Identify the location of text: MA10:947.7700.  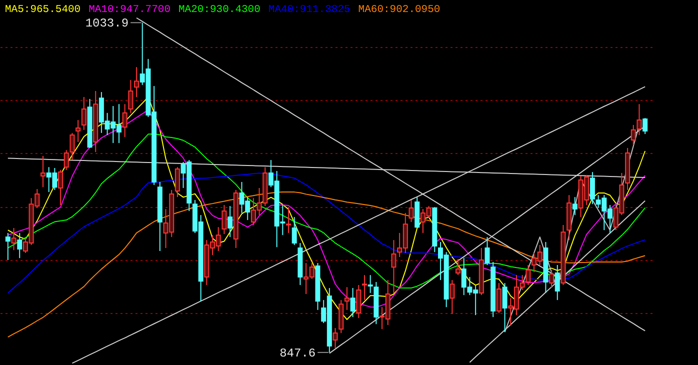
(129, 10).